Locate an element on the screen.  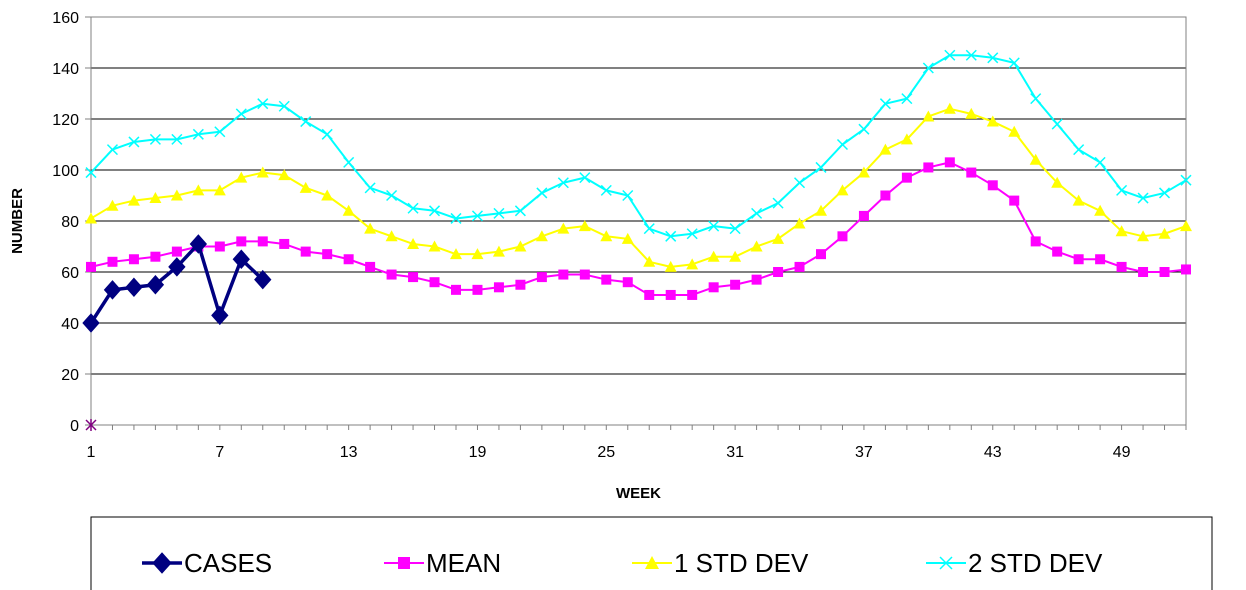
legend-item-2-std-dev: 2 STD DEV is located at coordinates (1014, 563).